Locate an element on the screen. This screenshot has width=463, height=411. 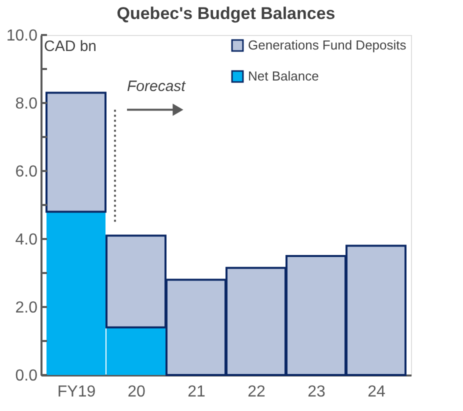
y-tick-label: 0.0 is located at coordinates (26, 376).